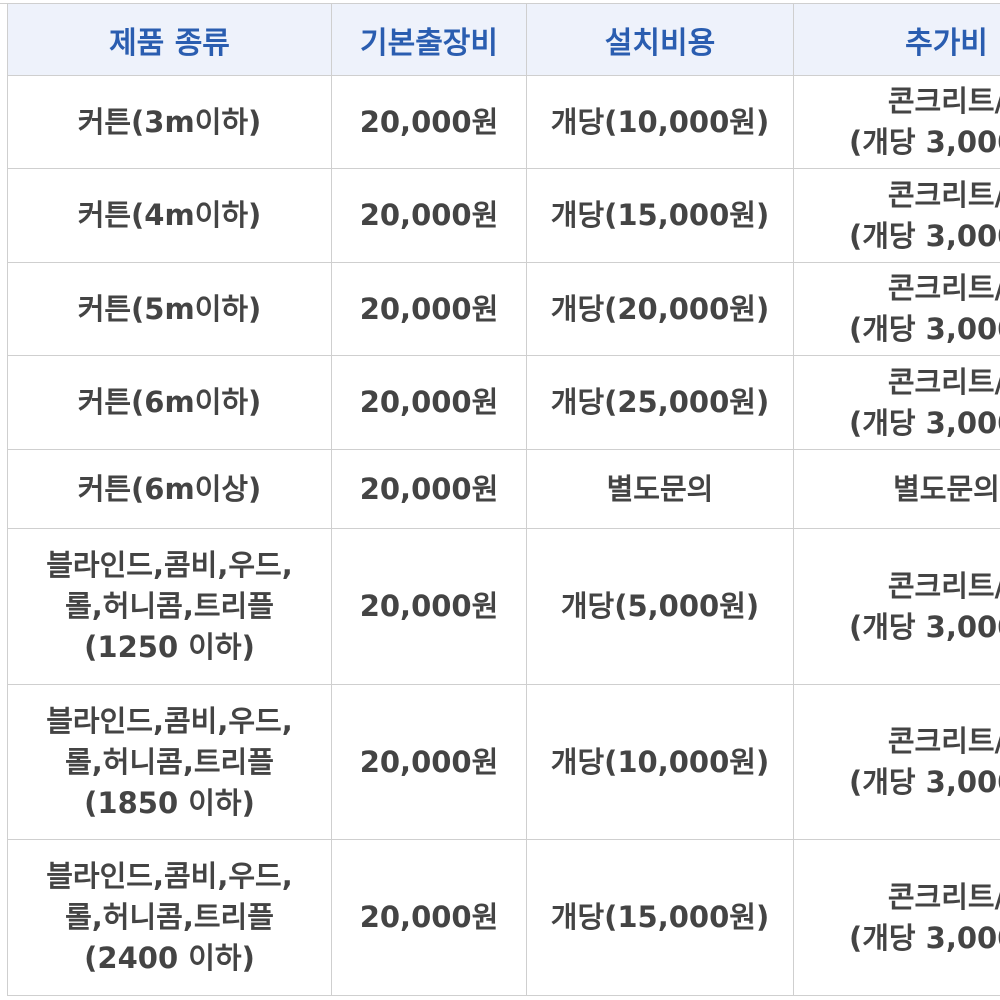 Image resolution: width=1000 pixels, height=1000 pixels. I want to click on cell-text: 커튼(4m이하), so click(169, 215).